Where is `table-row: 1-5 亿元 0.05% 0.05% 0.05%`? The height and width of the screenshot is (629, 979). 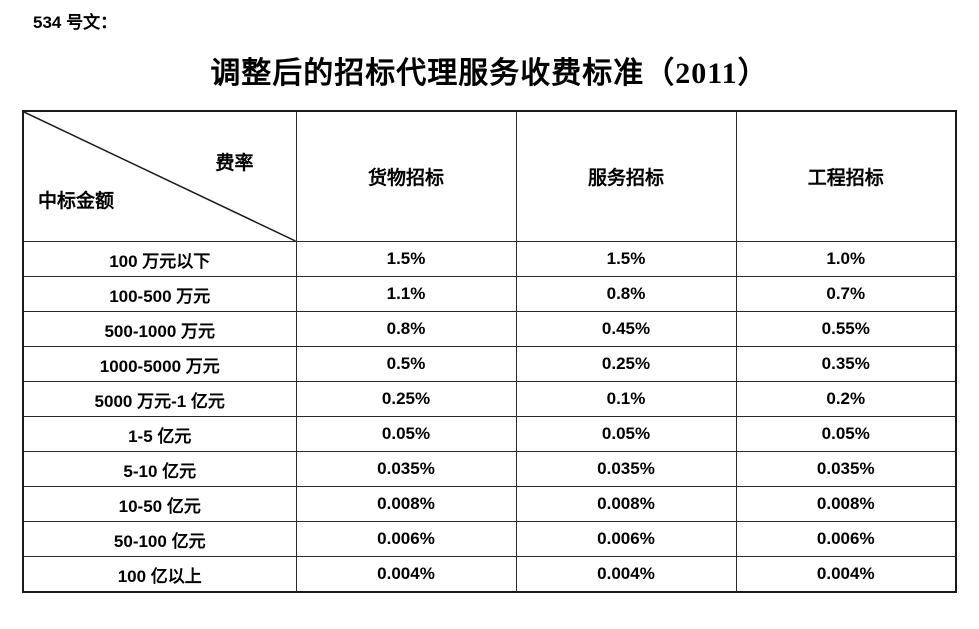
table-row: 1-5 亿元 0.05% 0.05% 0.05% is located at coordinates (489, 434).